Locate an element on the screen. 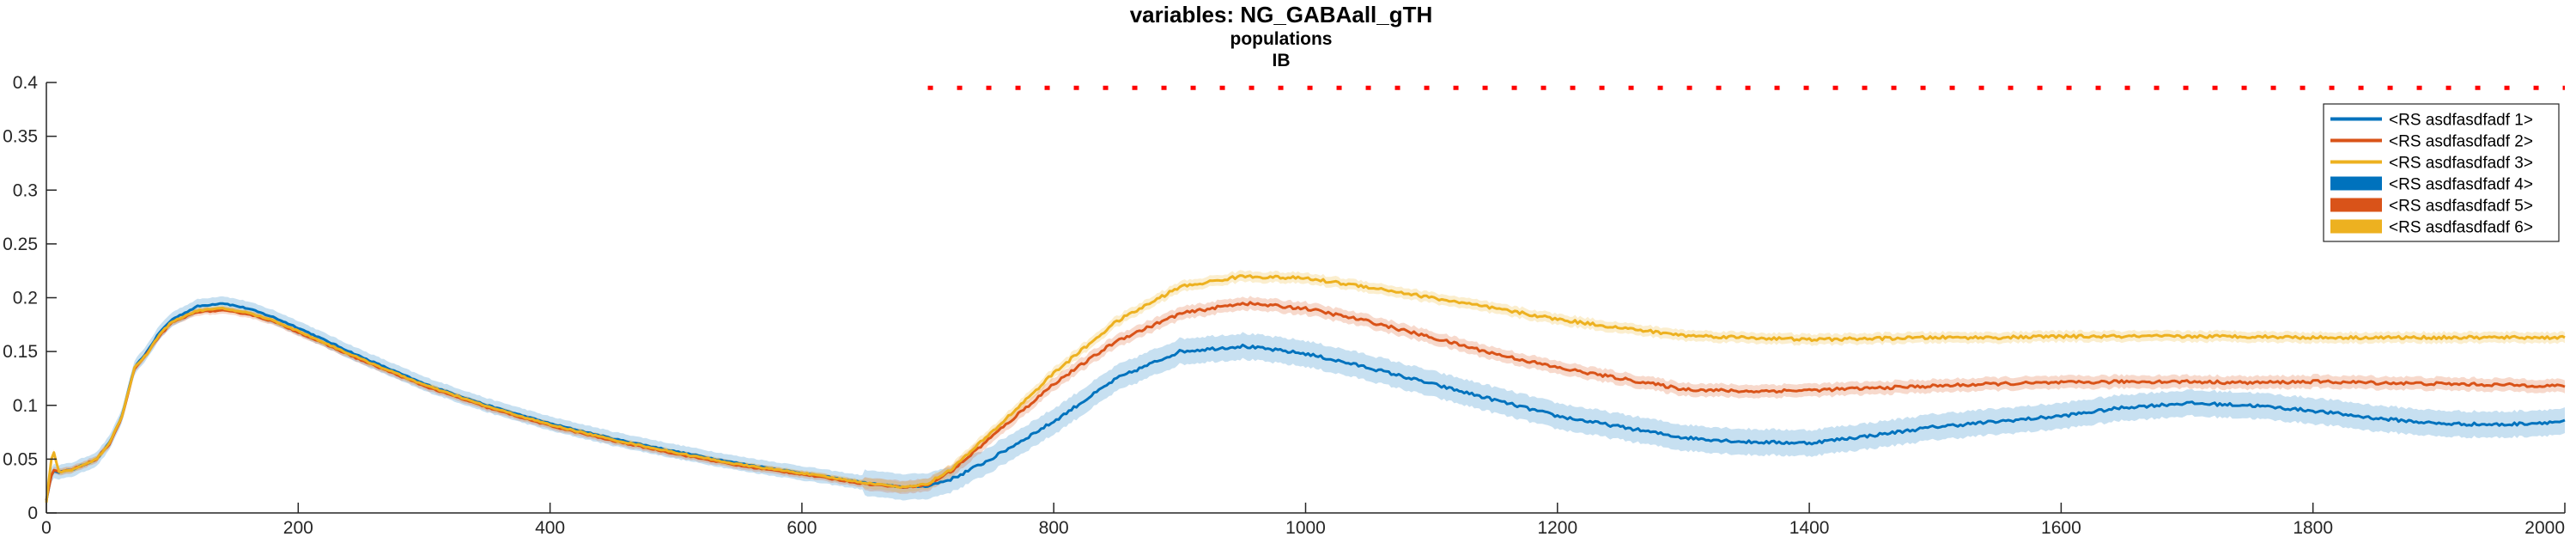 The width and height of the screenshot is (2576, 537). legend-label: <RS asdfasdfadf 2> is located at coordinates (2461, 142).